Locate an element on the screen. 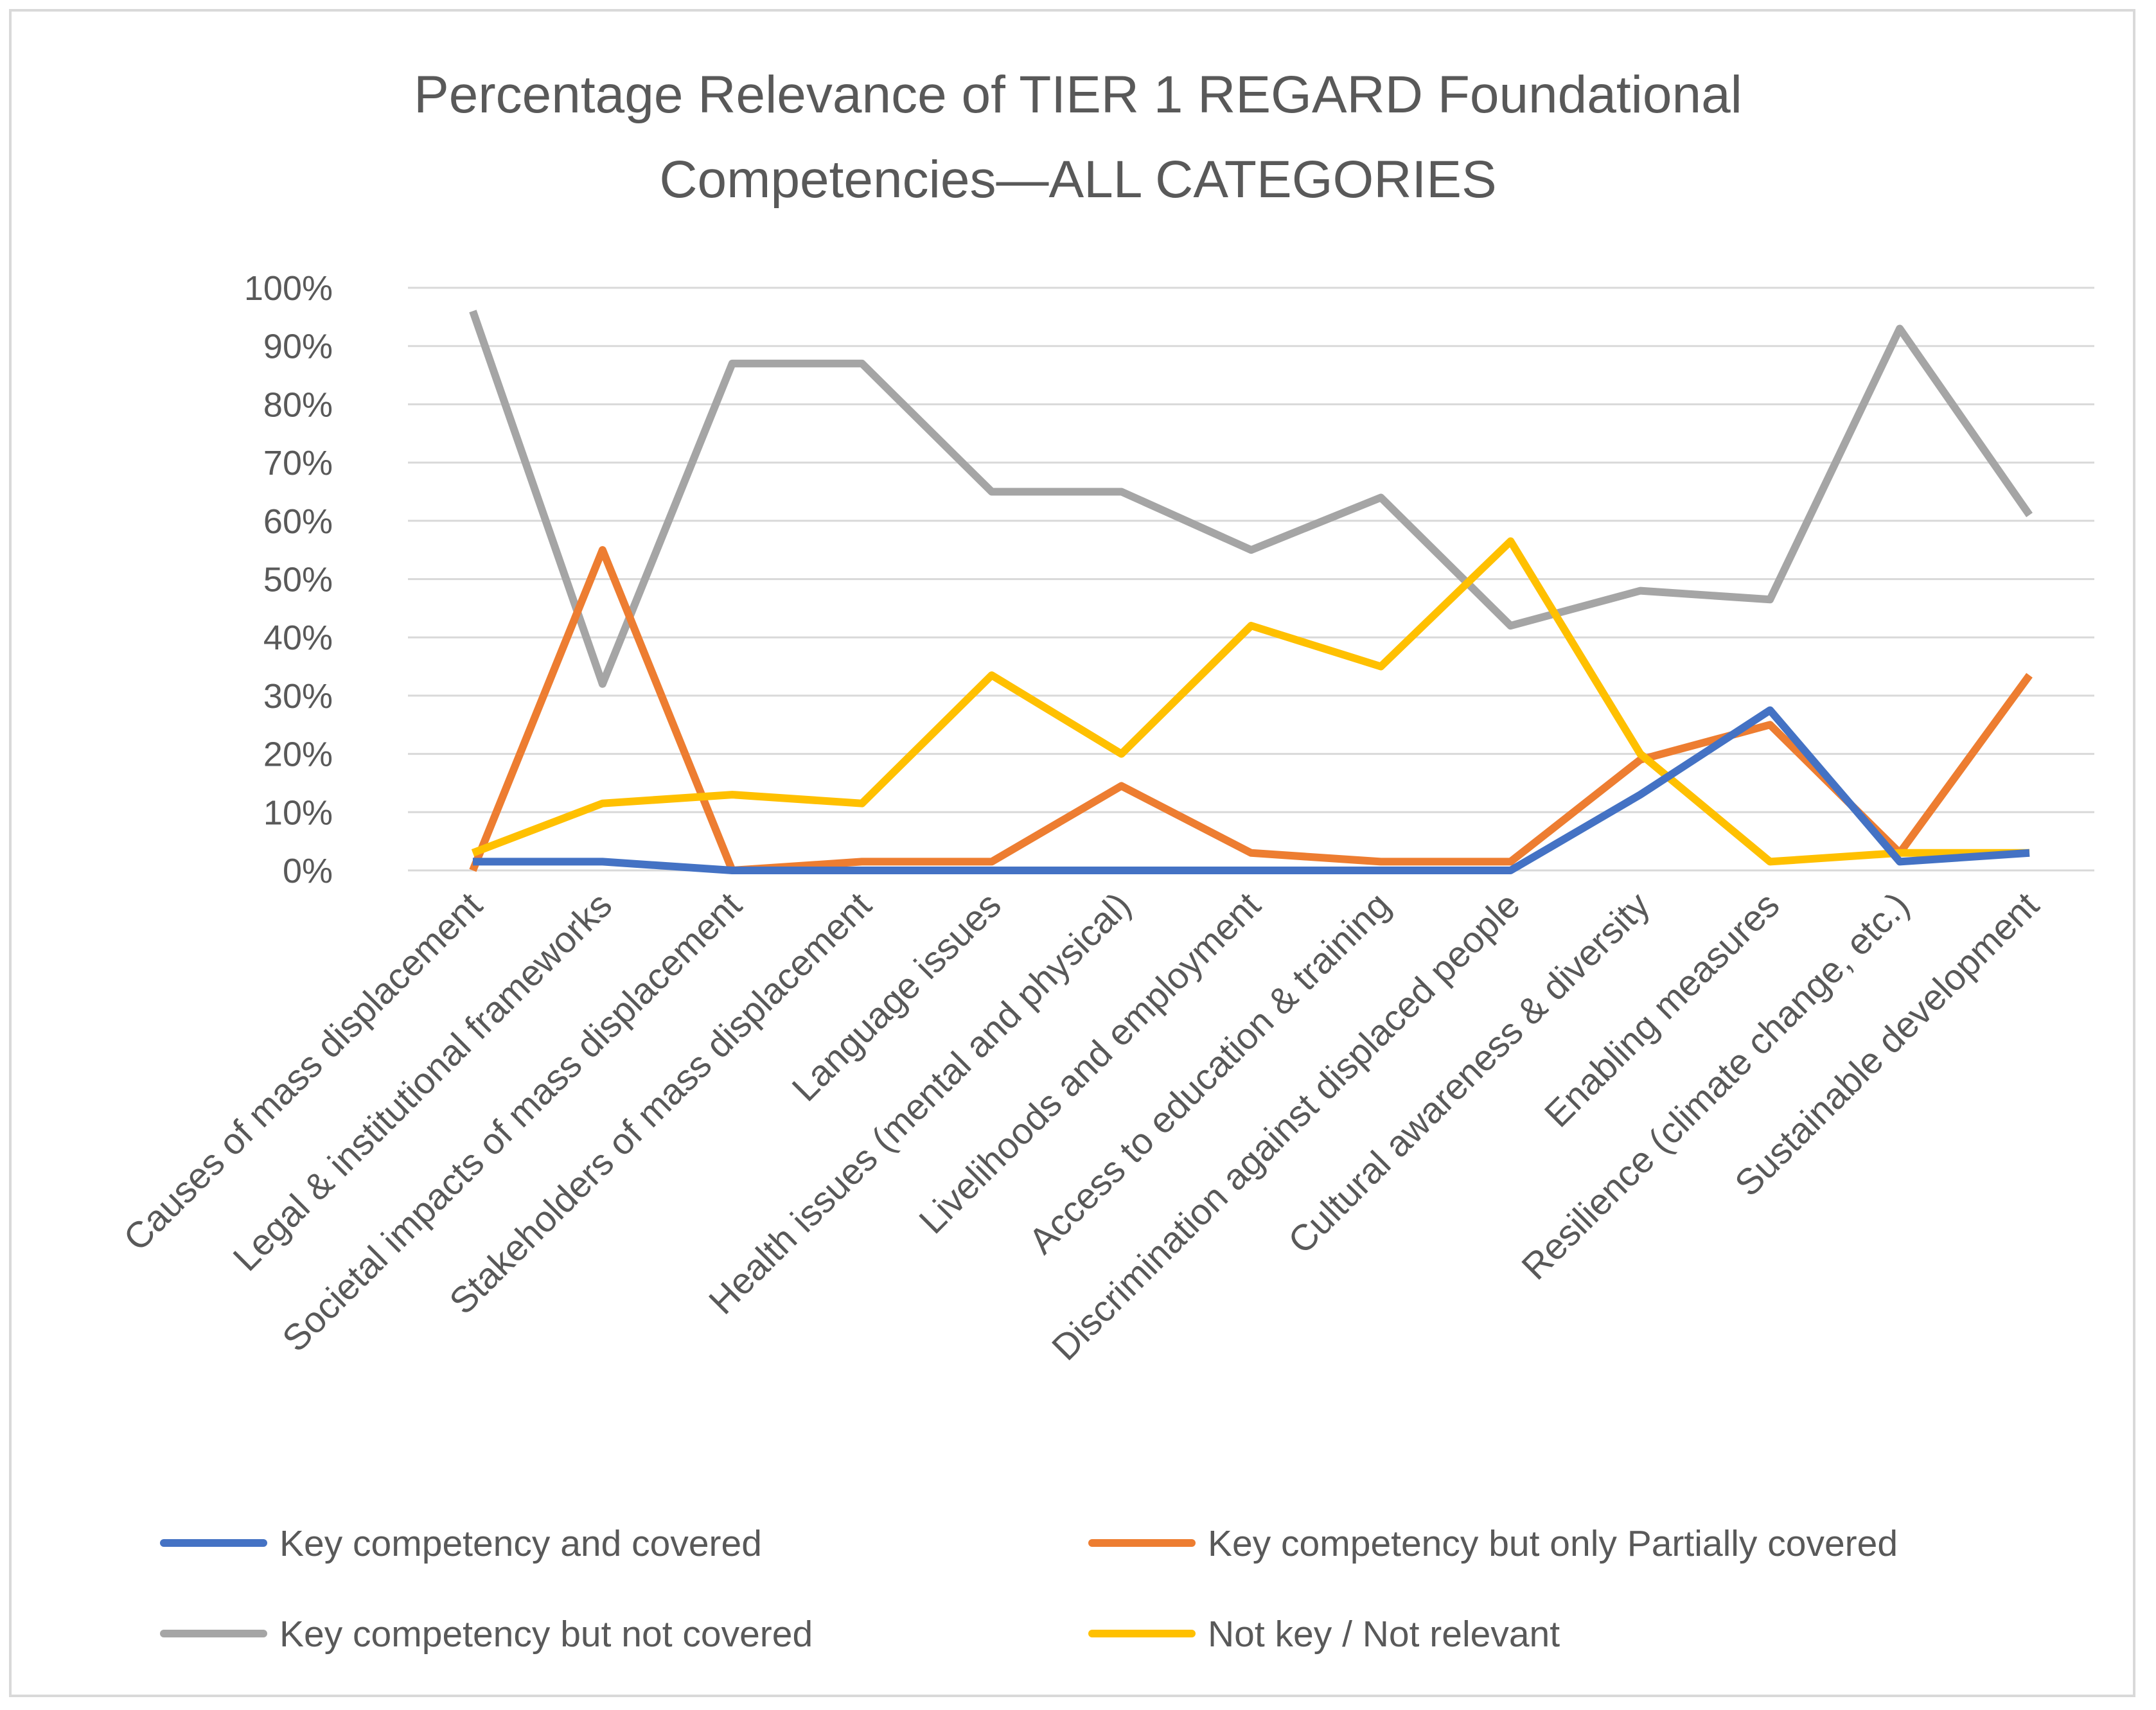 The height and width of the screenshot is (1710, 2156). y-axis-tick-labels: 0% 10% 20% 30% 40% 50% 60% 70% 80% 90% 100% is located at coordinates (288, 580).